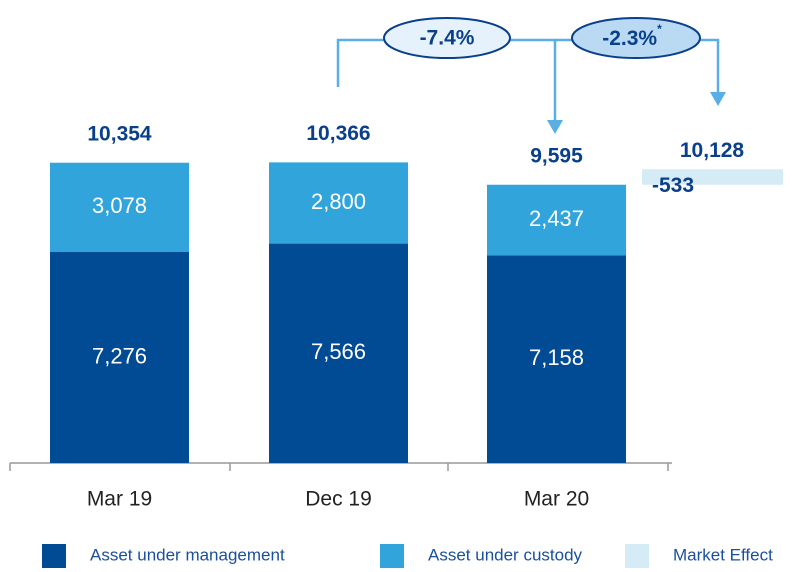 The height and width of the screenshot is (572, 800). I want to click on legend-label: Asset under management, so click(187, 554).